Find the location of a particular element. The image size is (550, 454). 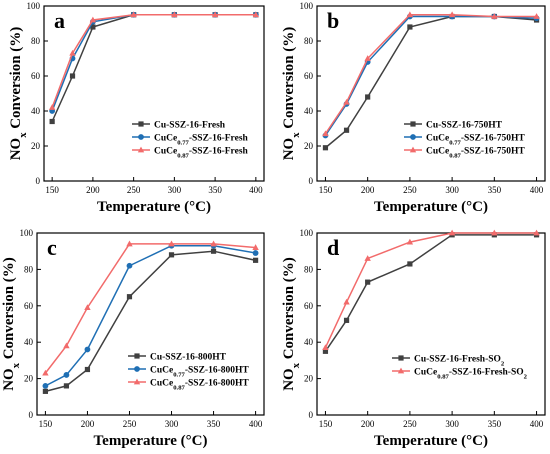

text-part: -SSZ-16-750HT is located at coordinates (493, 152).